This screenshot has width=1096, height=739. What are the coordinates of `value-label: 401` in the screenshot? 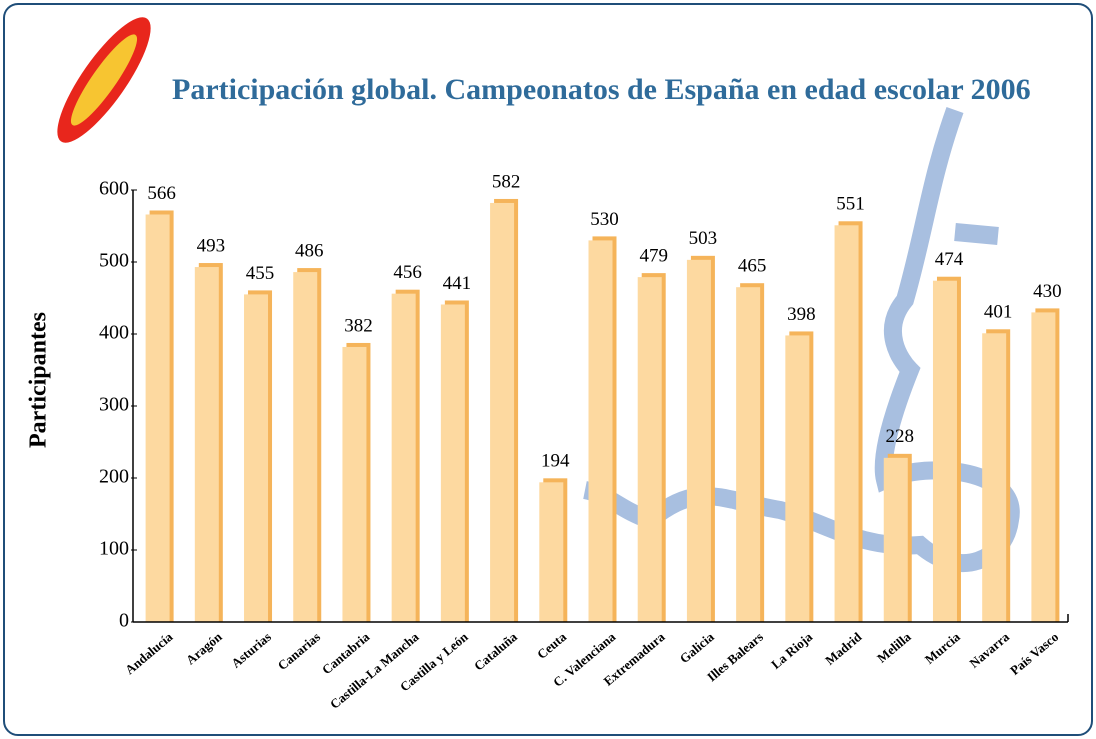 It's located at (998, 312).